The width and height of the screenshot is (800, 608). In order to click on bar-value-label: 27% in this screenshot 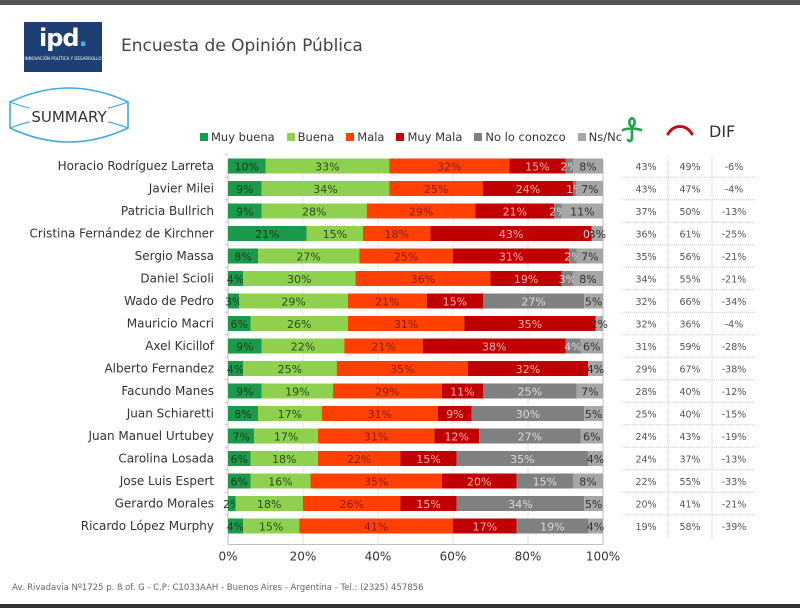, I will do `click(530, 437)`.